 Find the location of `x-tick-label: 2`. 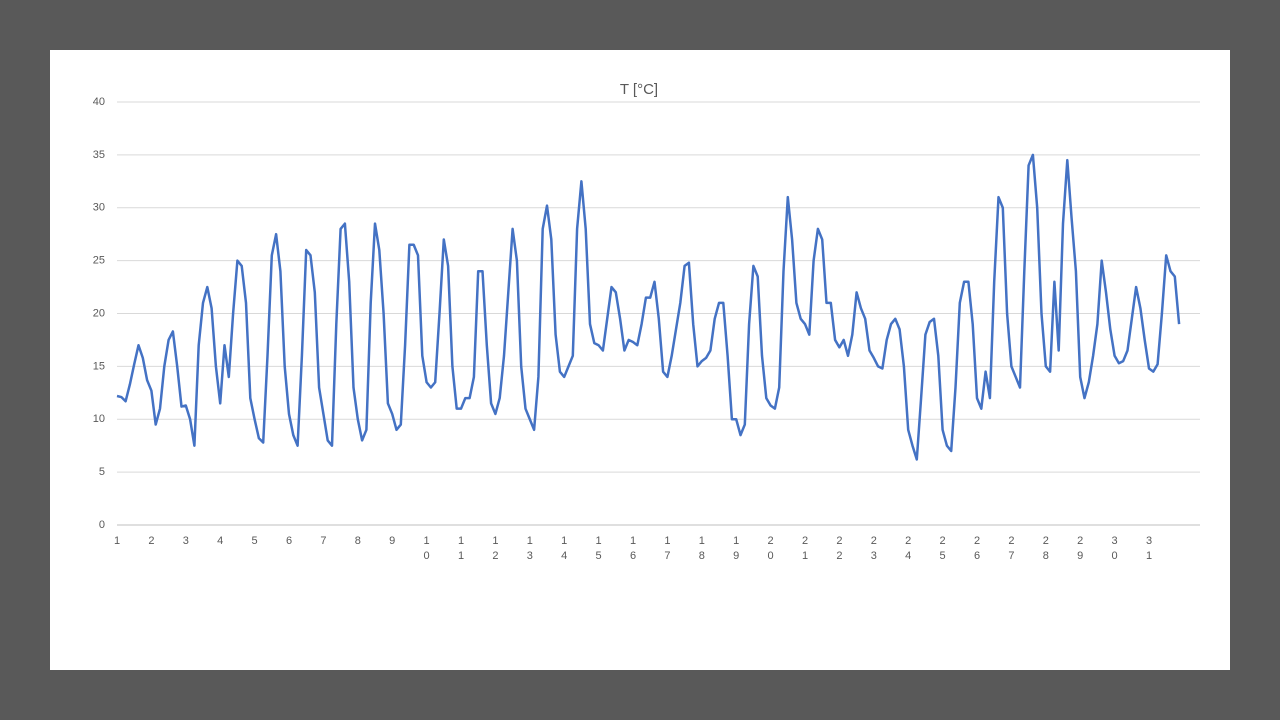

x-tick-label: 2 is located at coordinates (151, 541).